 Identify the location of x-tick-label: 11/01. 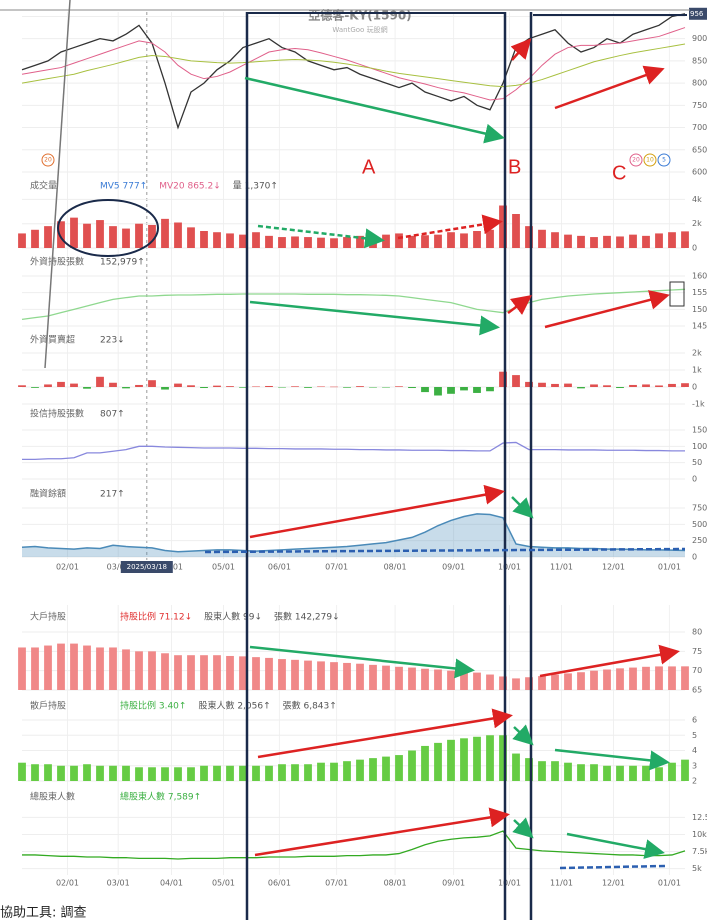
(561, 567).